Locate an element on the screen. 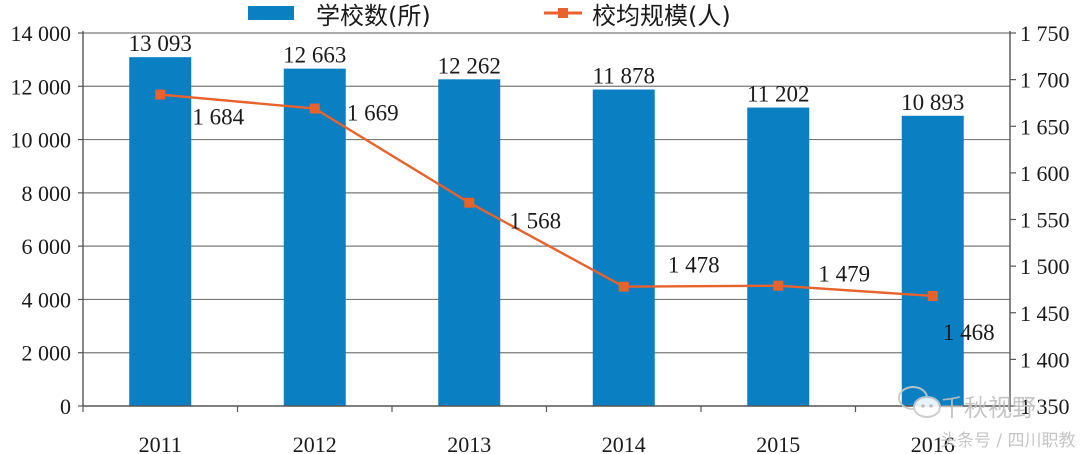 The height and width of the screenshot is (454, 1080). right-axis-tick: 1 450 is located at coordinates (1045, 313).